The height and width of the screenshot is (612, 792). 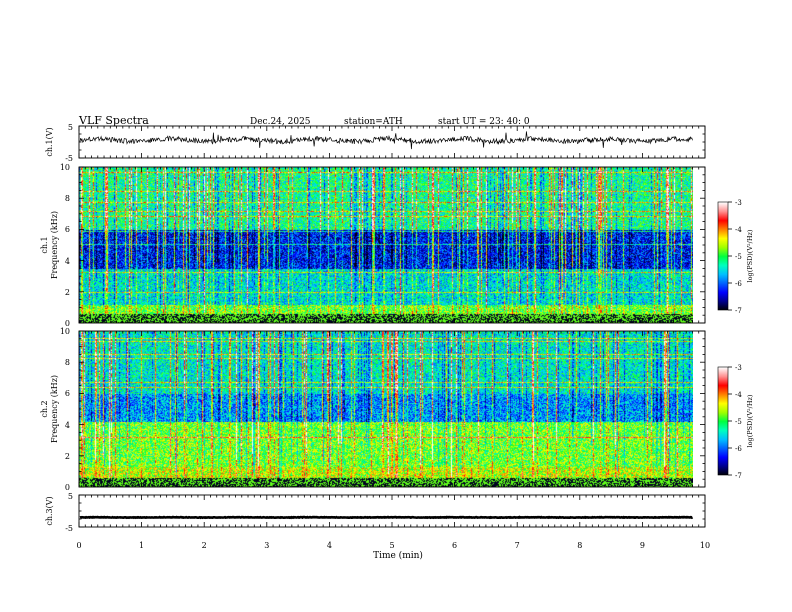 I want to click on ch1-frequency-axis-label: Frequency (kHz), so click(x=54, y=245).